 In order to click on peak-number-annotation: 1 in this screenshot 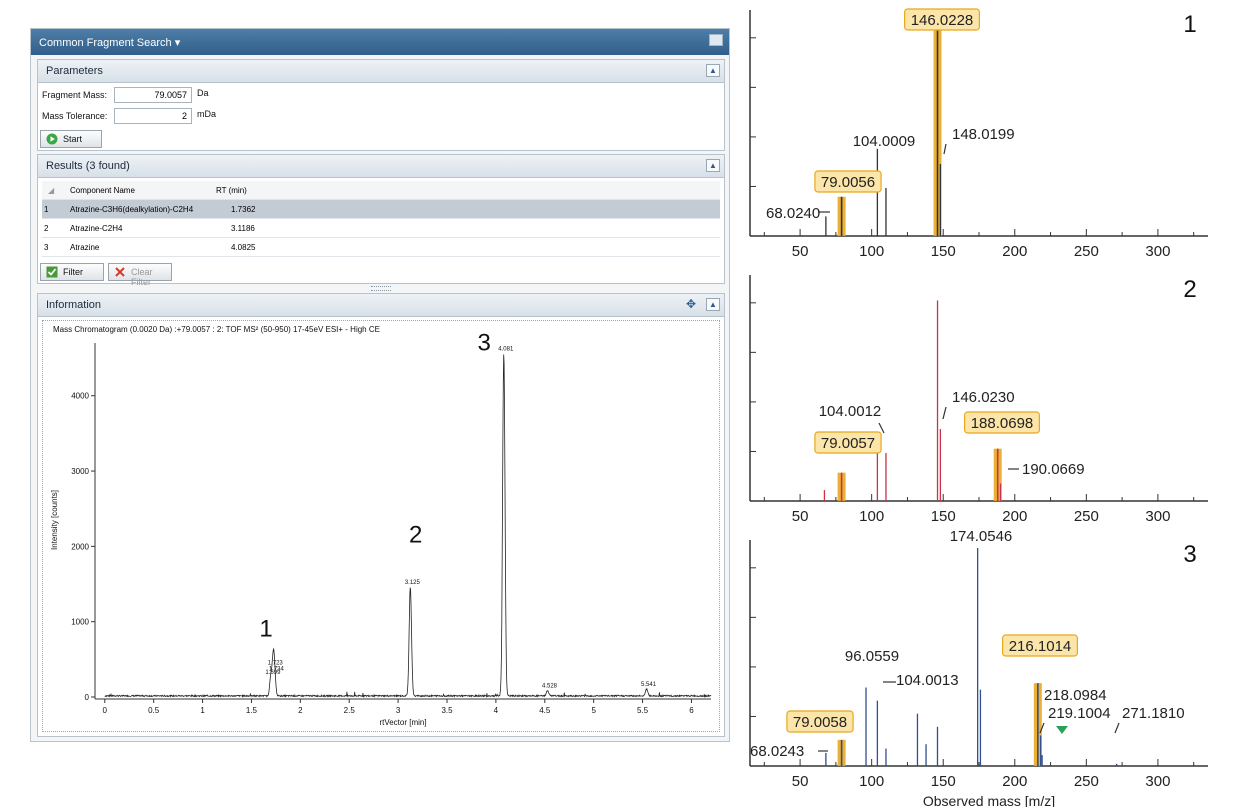, I will do `click(265, 629)`.